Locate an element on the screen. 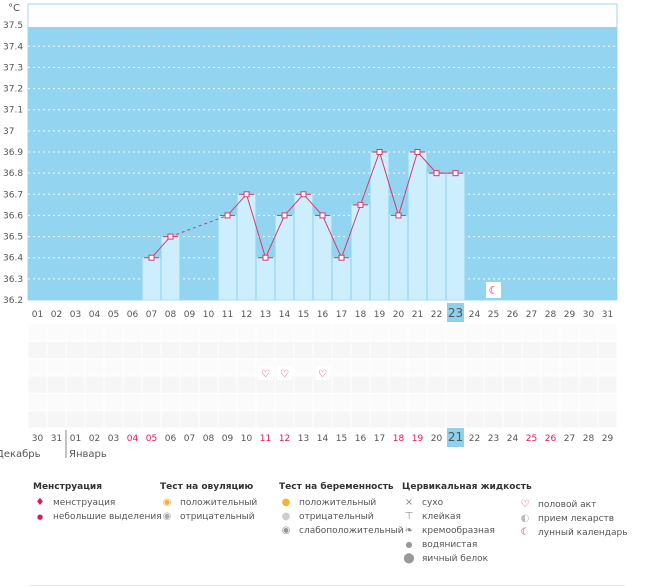  legend-item-lunar: ☾ лунный календарь is located at coordinates (573, 533).